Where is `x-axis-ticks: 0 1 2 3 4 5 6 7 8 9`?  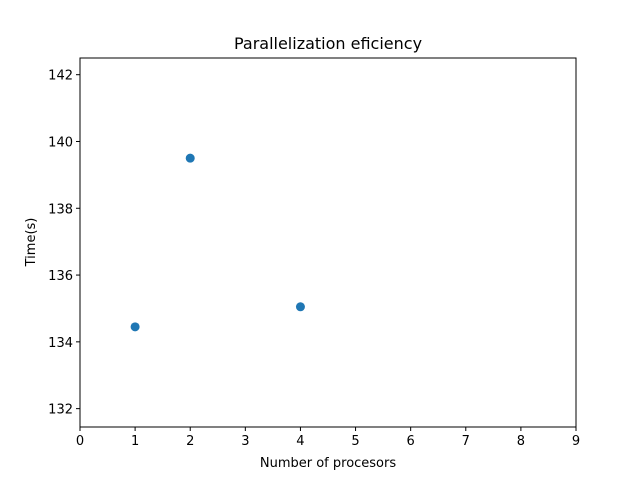
x-axis-ticks: 0 1 2 3 4 5 6 7 8 9 is located at coordinates (328, 438).